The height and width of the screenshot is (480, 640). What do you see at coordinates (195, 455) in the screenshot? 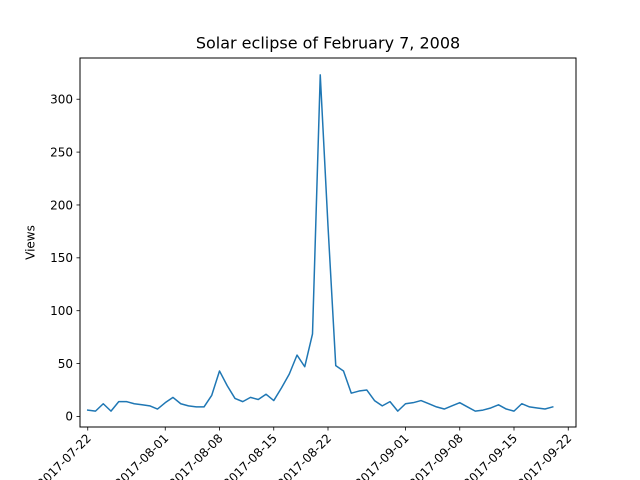
I see `x-tick-label: 2017-08-08` at bounding box center [195, 455].